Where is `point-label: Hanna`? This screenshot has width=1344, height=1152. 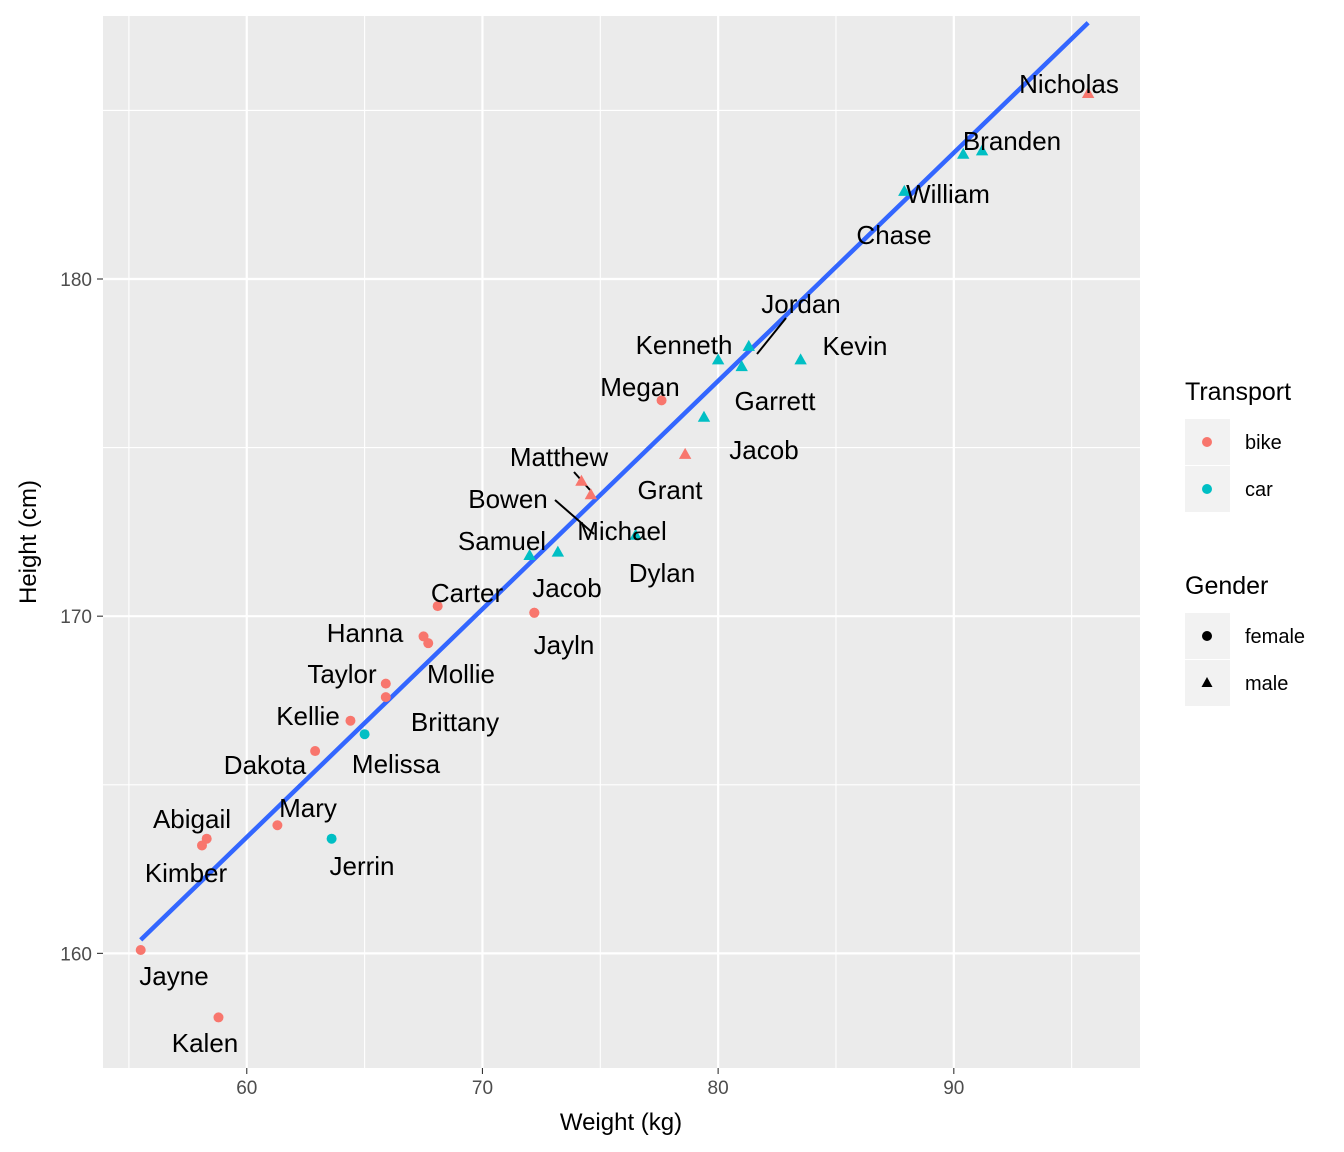 point-label: Hanna is located at coordinates (365, 633).